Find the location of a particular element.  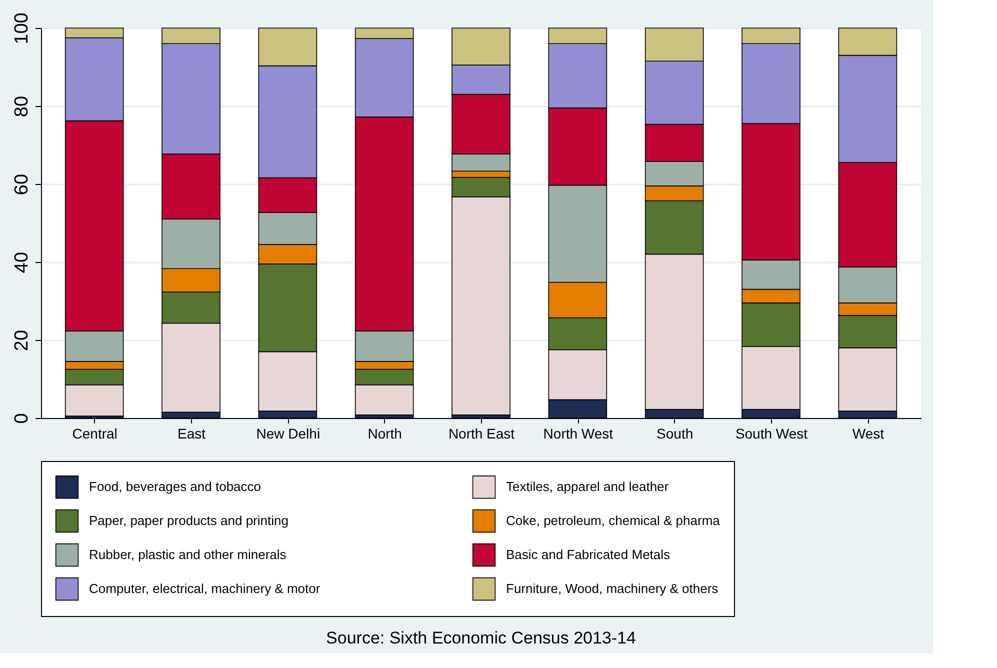

legend-label: Coke, petroleum, chemical & pharma is located at coordinates (613, 520).